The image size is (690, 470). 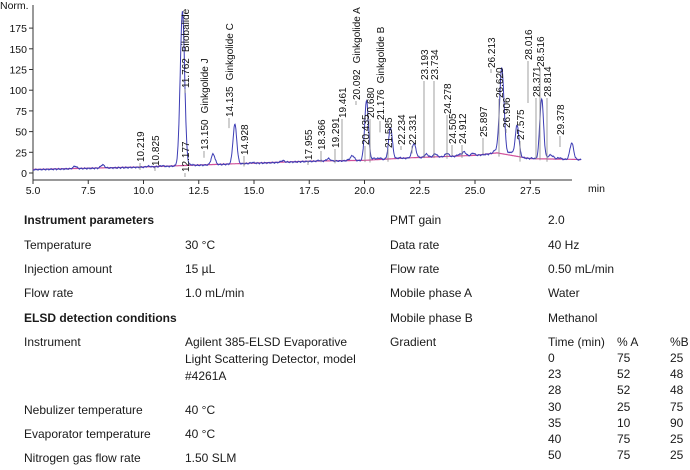 I want to click on peak-label-20.435: 20.435, so click(x=366, y=129).